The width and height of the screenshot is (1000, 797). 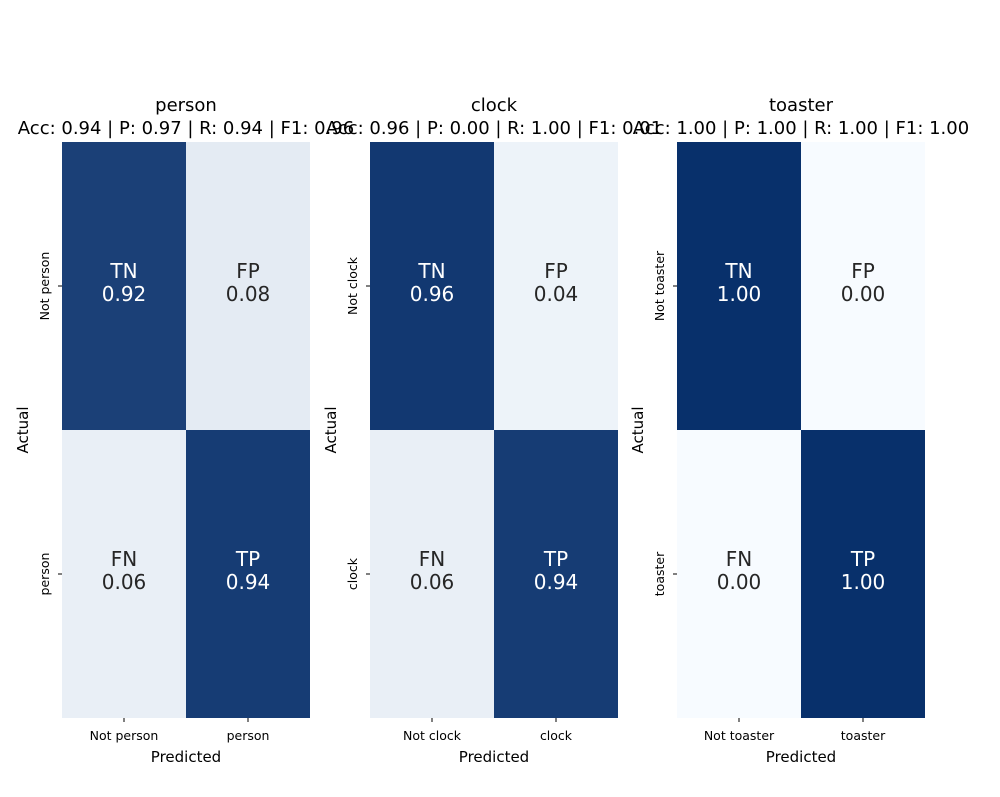 What do you see at coordinates (556, 282) in the screenshot?
I see `cell-annotation: FP 0.04` at bounding box center [556, 282].